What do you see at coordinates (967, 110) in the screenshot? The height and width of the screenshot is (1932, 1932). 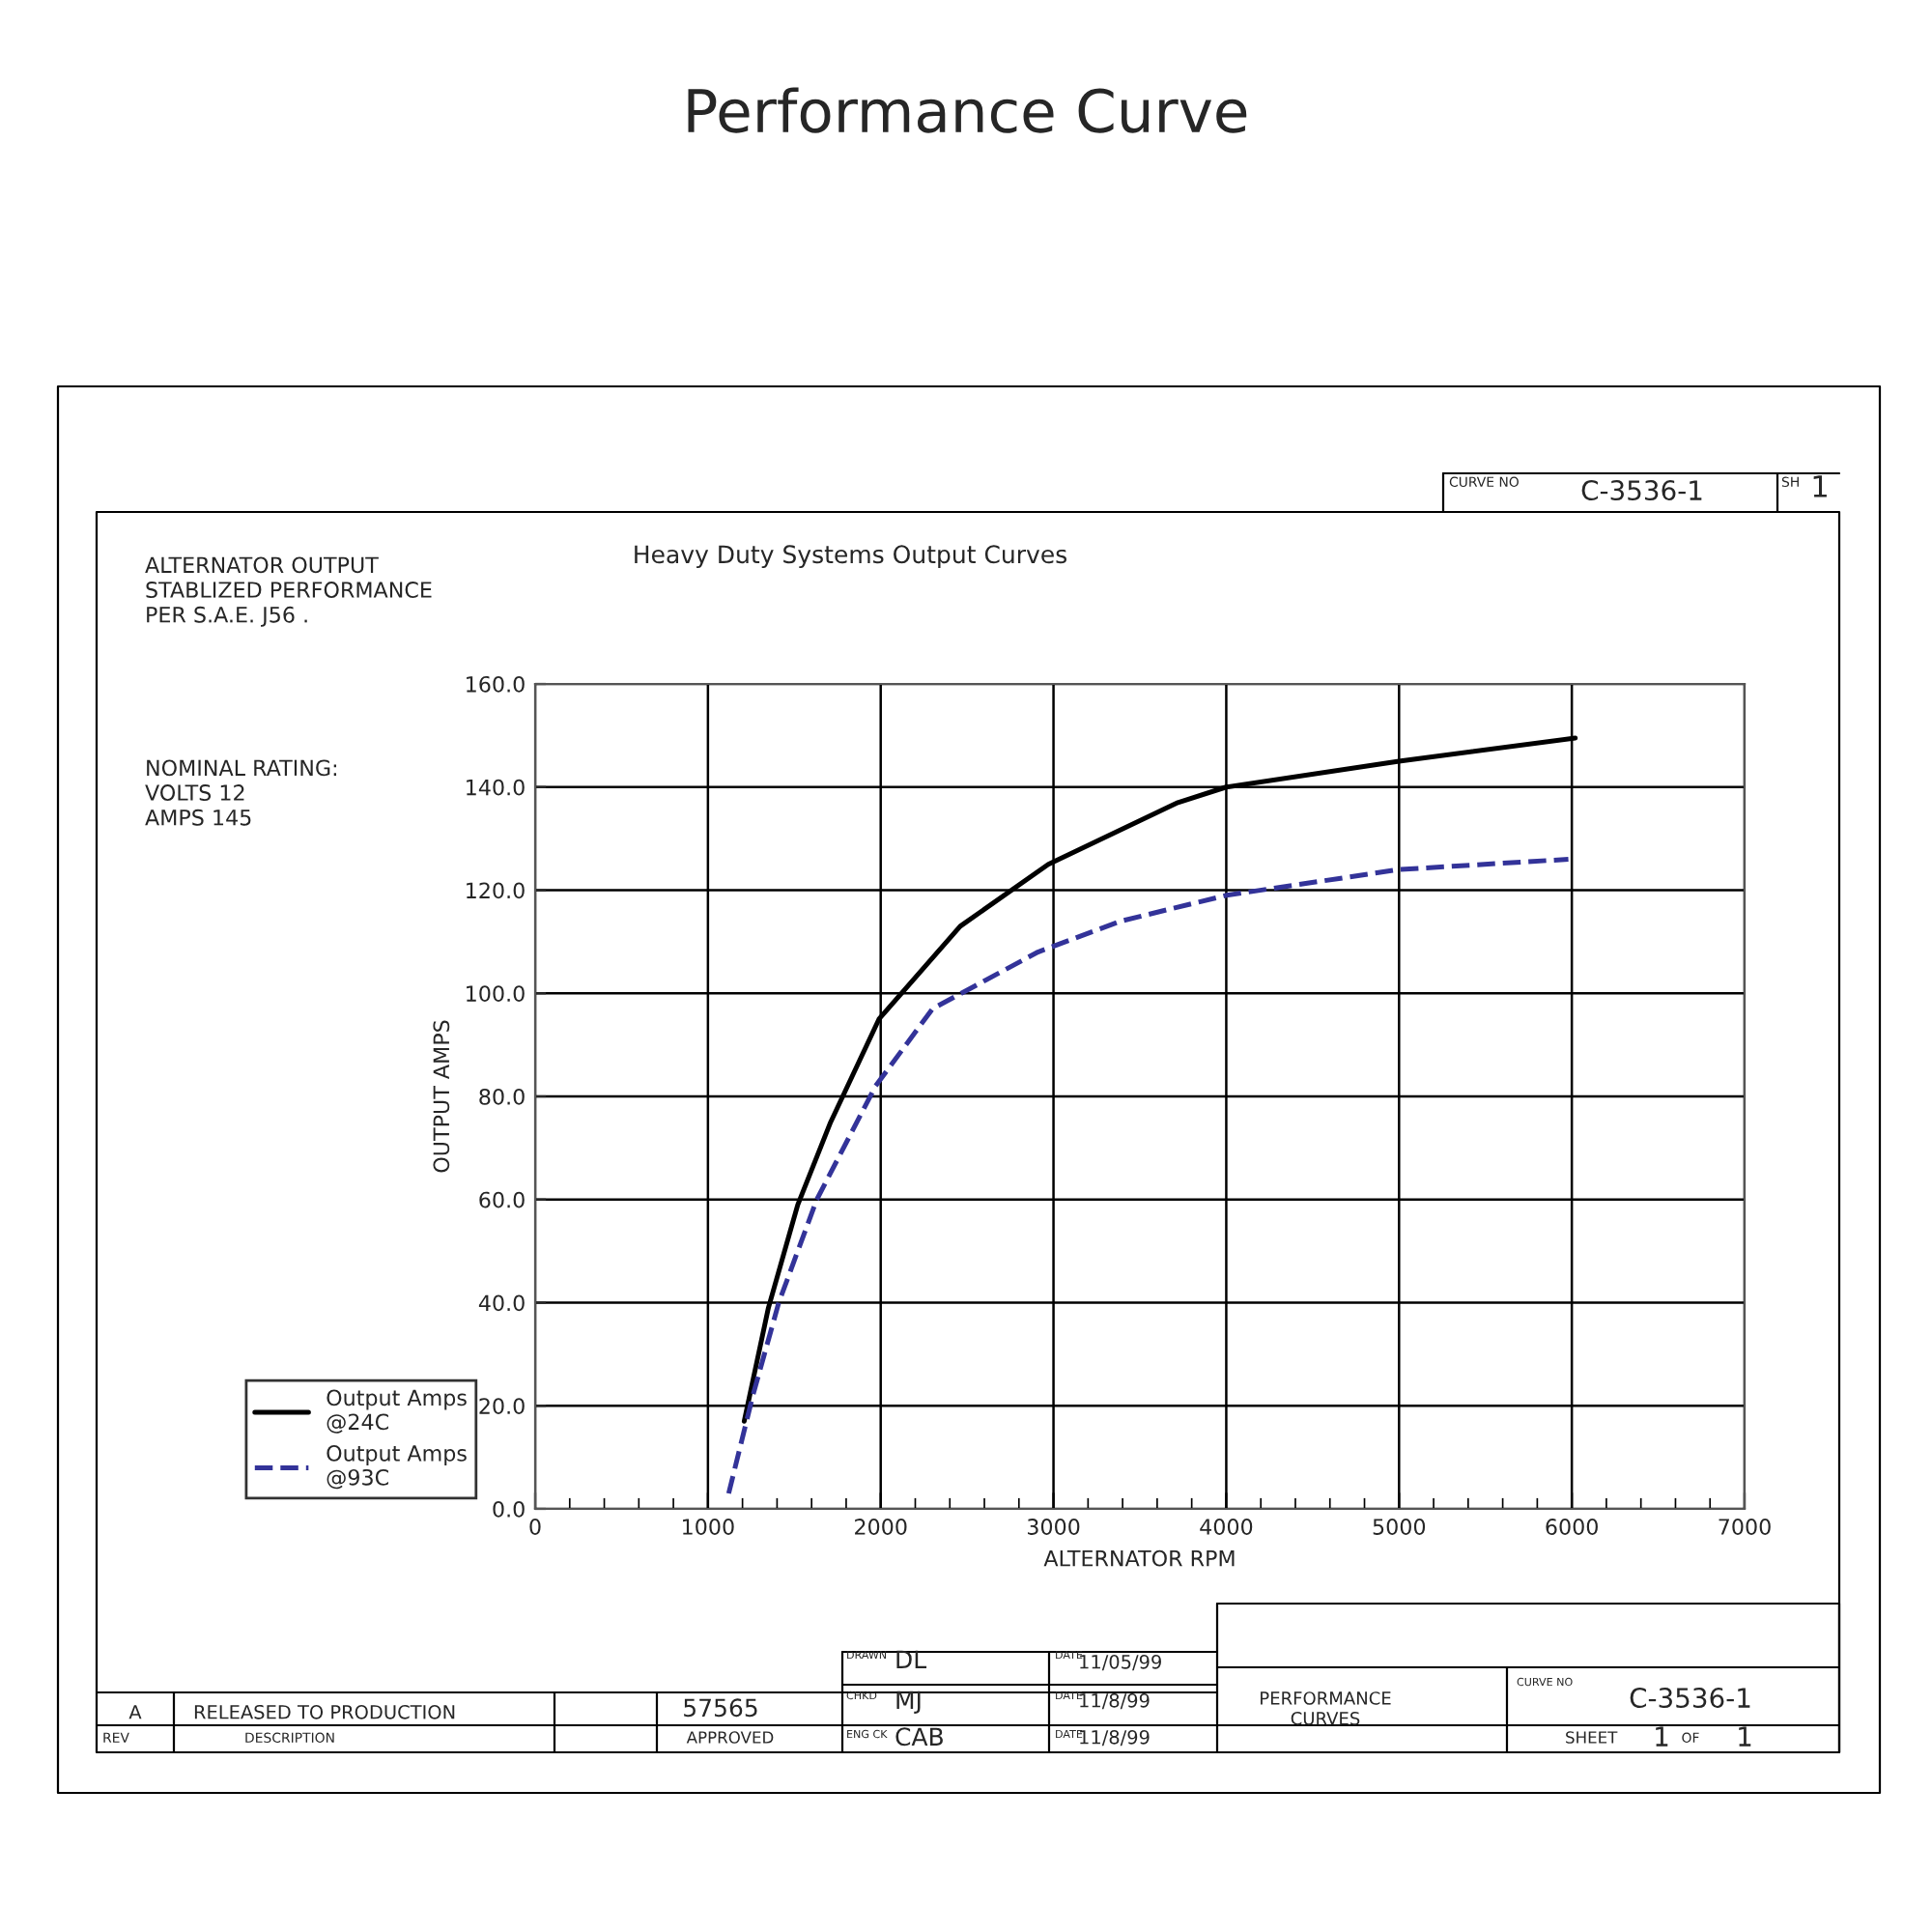 I see `chart-title: Performance Curve` at bounding box center [967, 110].